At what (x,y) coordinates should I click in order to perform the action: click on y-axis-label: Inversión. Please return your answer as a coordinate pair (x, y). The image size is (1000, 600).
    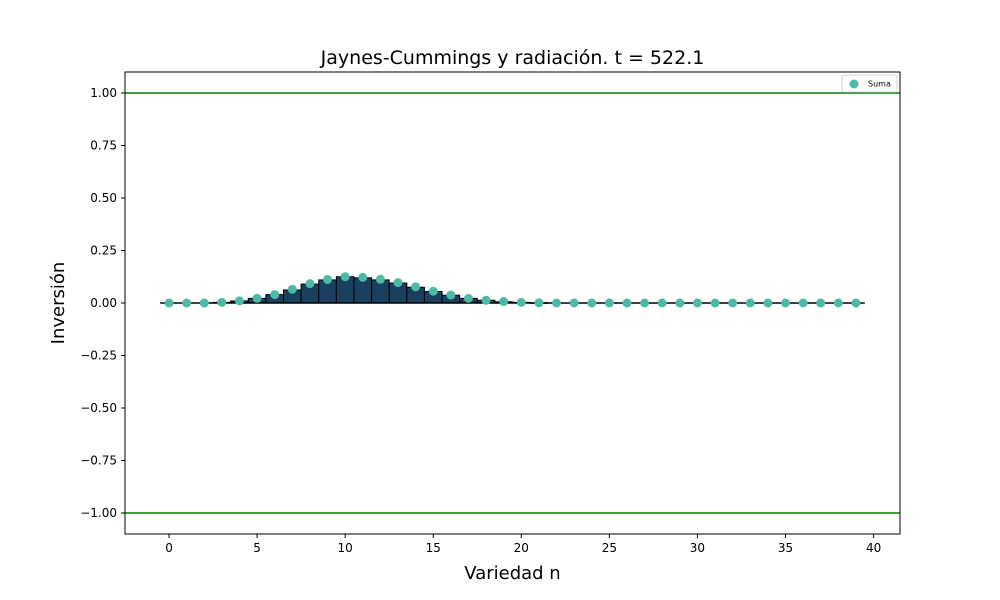
    Looking at the image, I should click on (58, 303).